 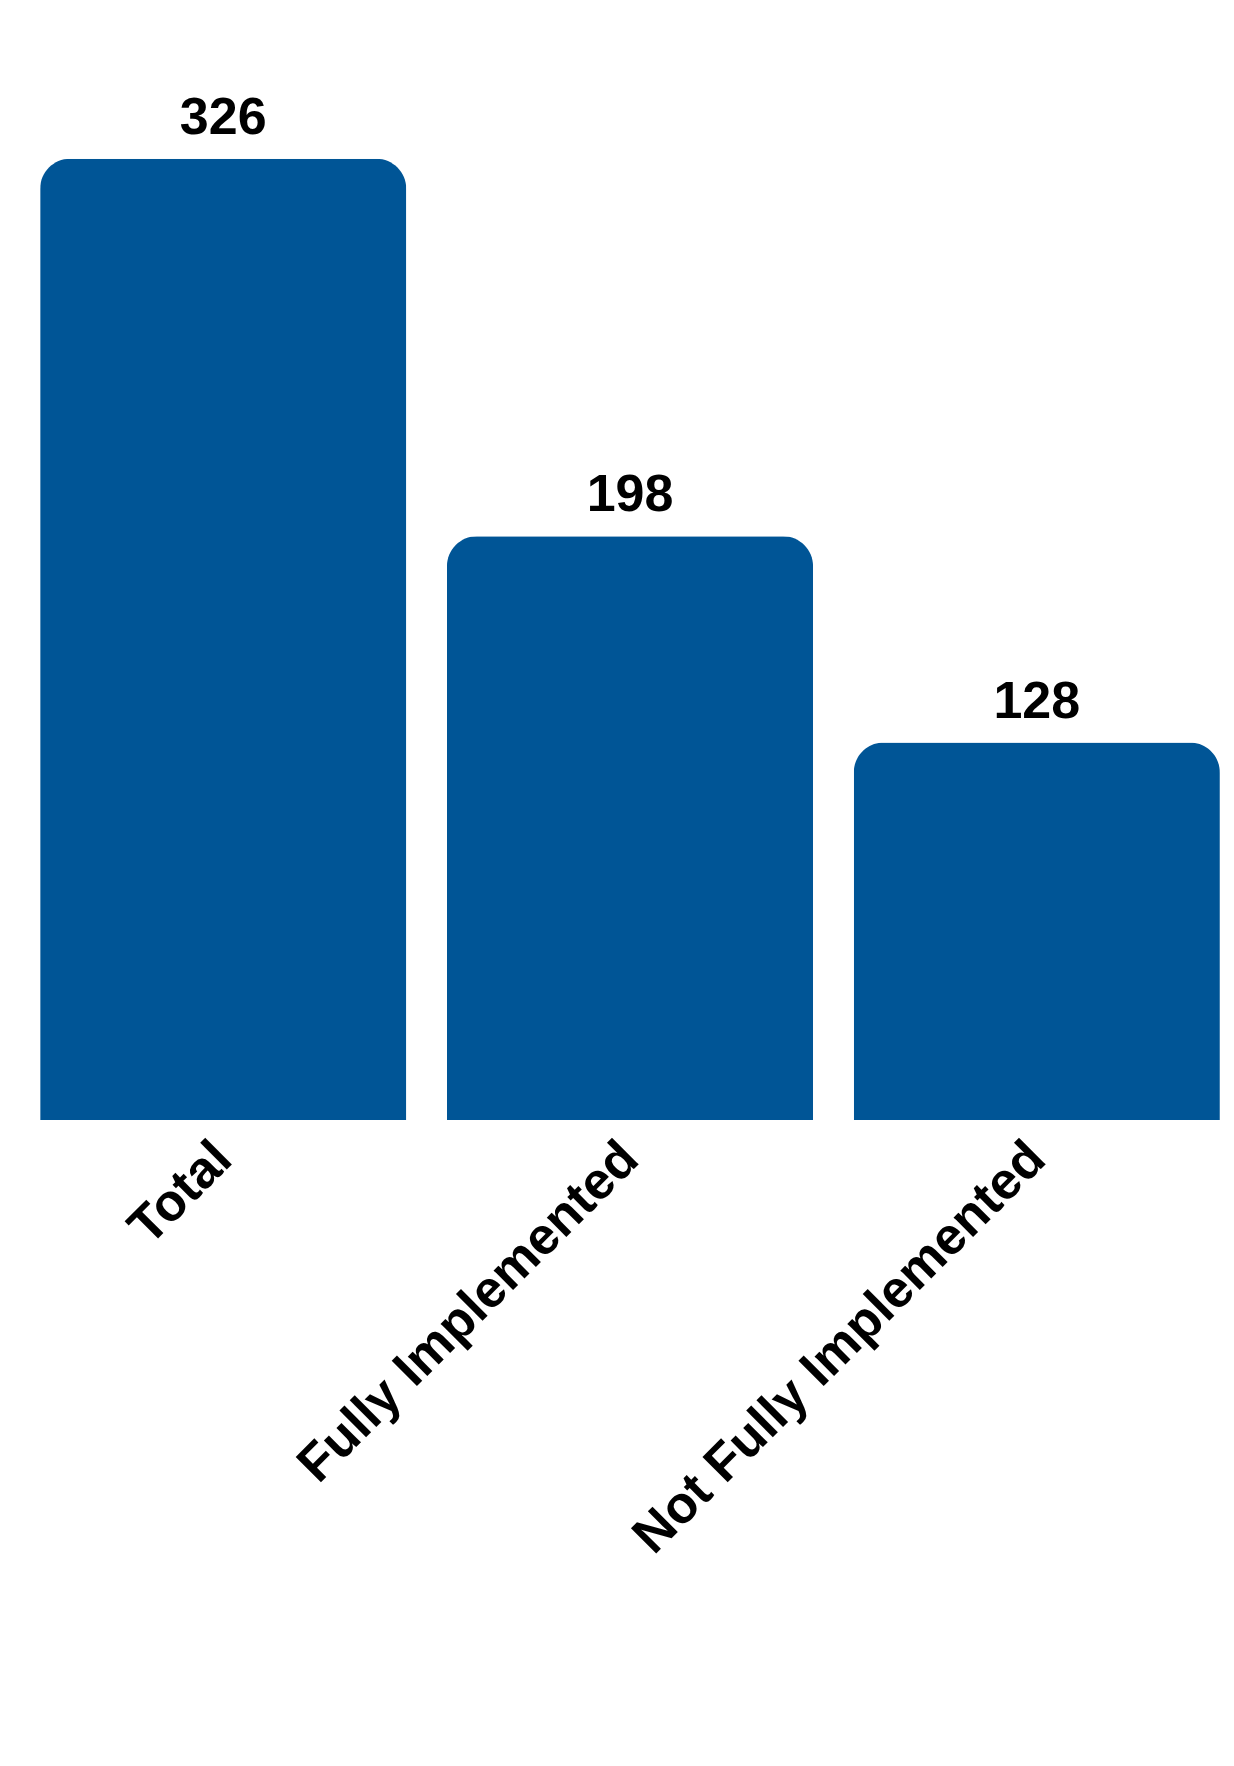 I want to click on data-label: 326, so click(x=223, y=115).